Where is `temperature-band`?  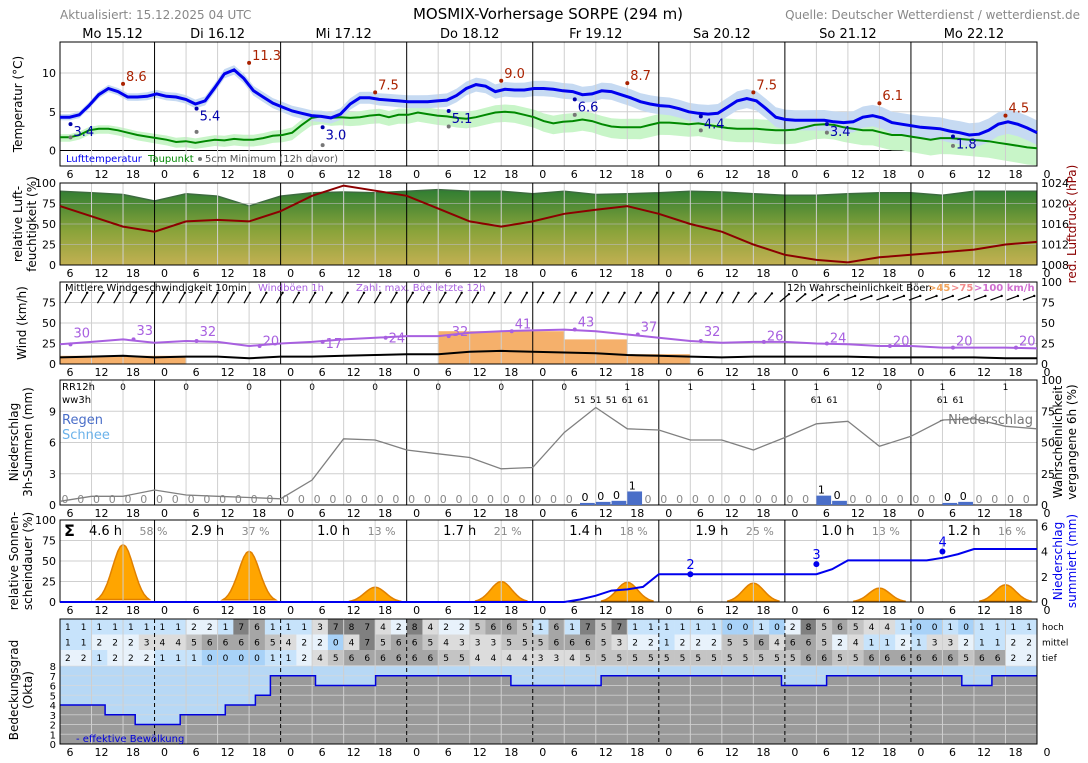
temperature-band is located at coordinates (548, 106).